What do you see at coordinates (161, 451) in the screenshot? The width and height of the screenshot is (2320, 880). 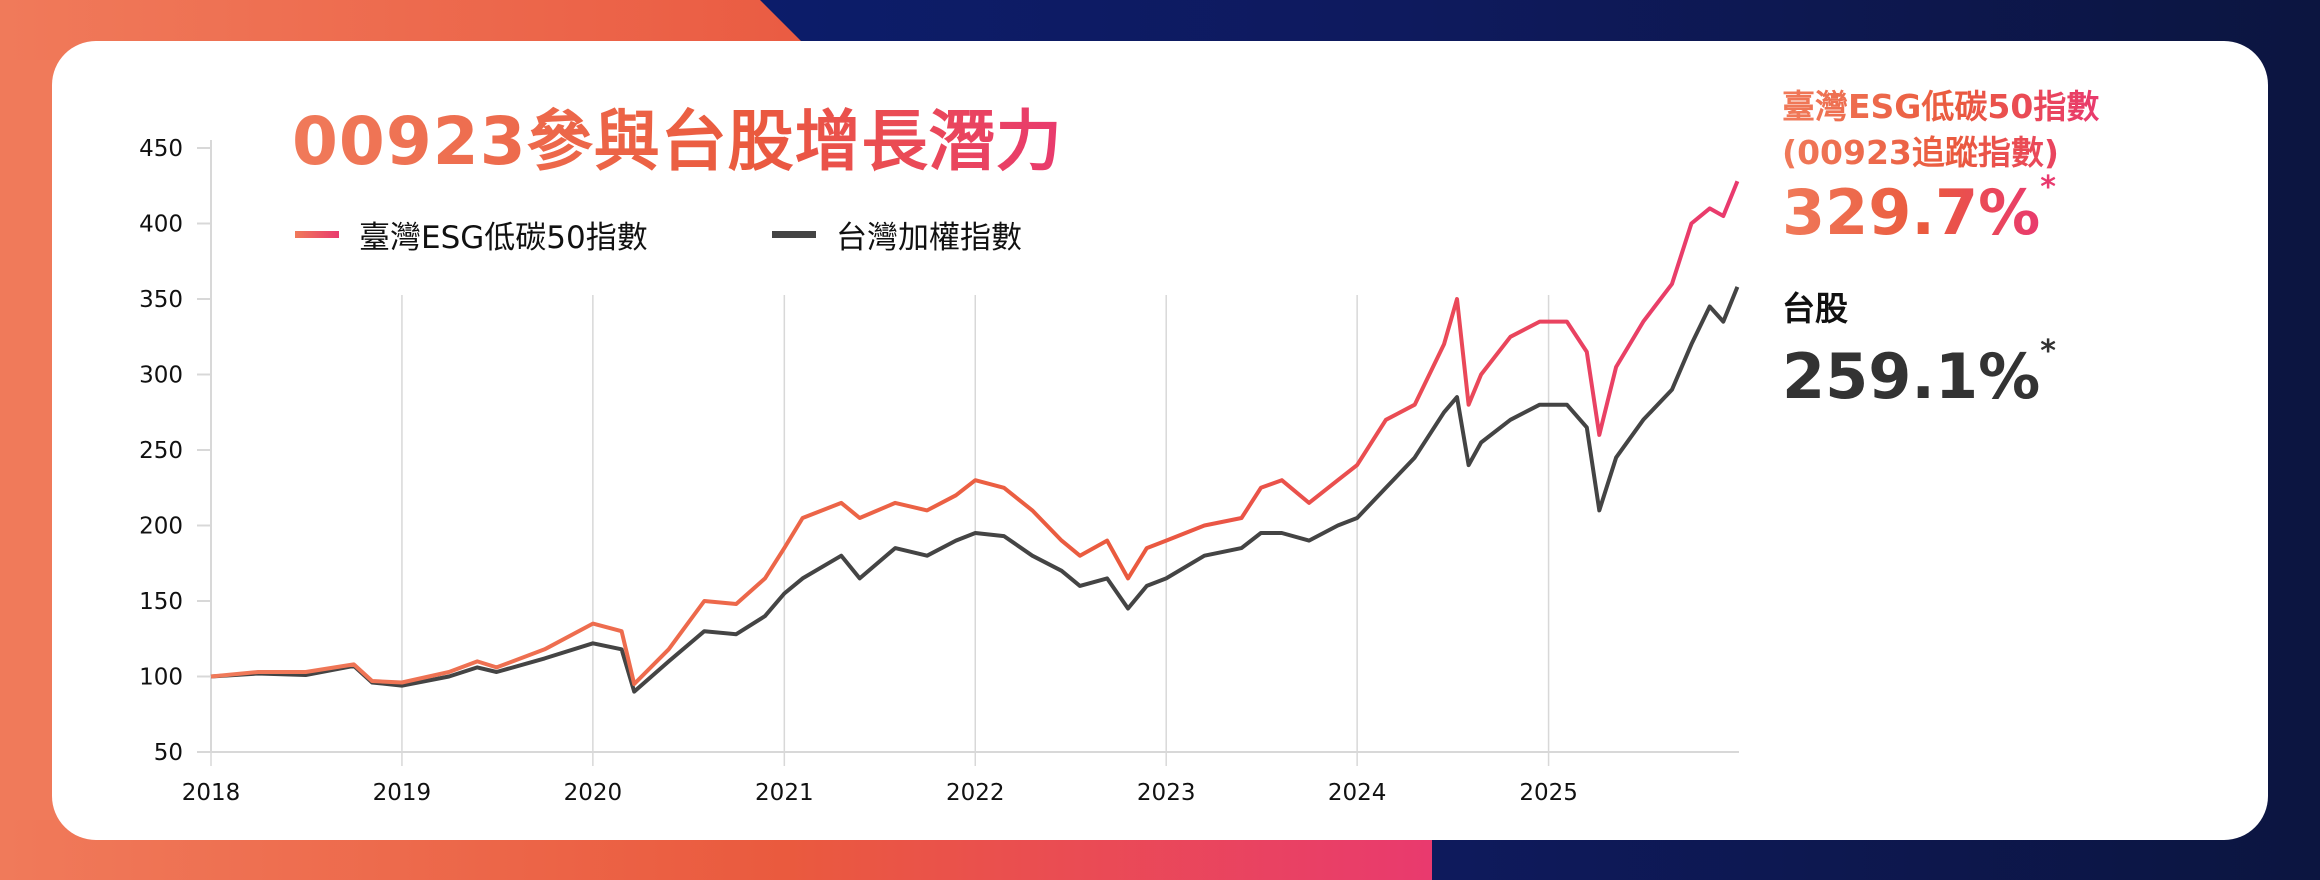 I see `y-tick-label: 250` at bounding box center [161, 451].